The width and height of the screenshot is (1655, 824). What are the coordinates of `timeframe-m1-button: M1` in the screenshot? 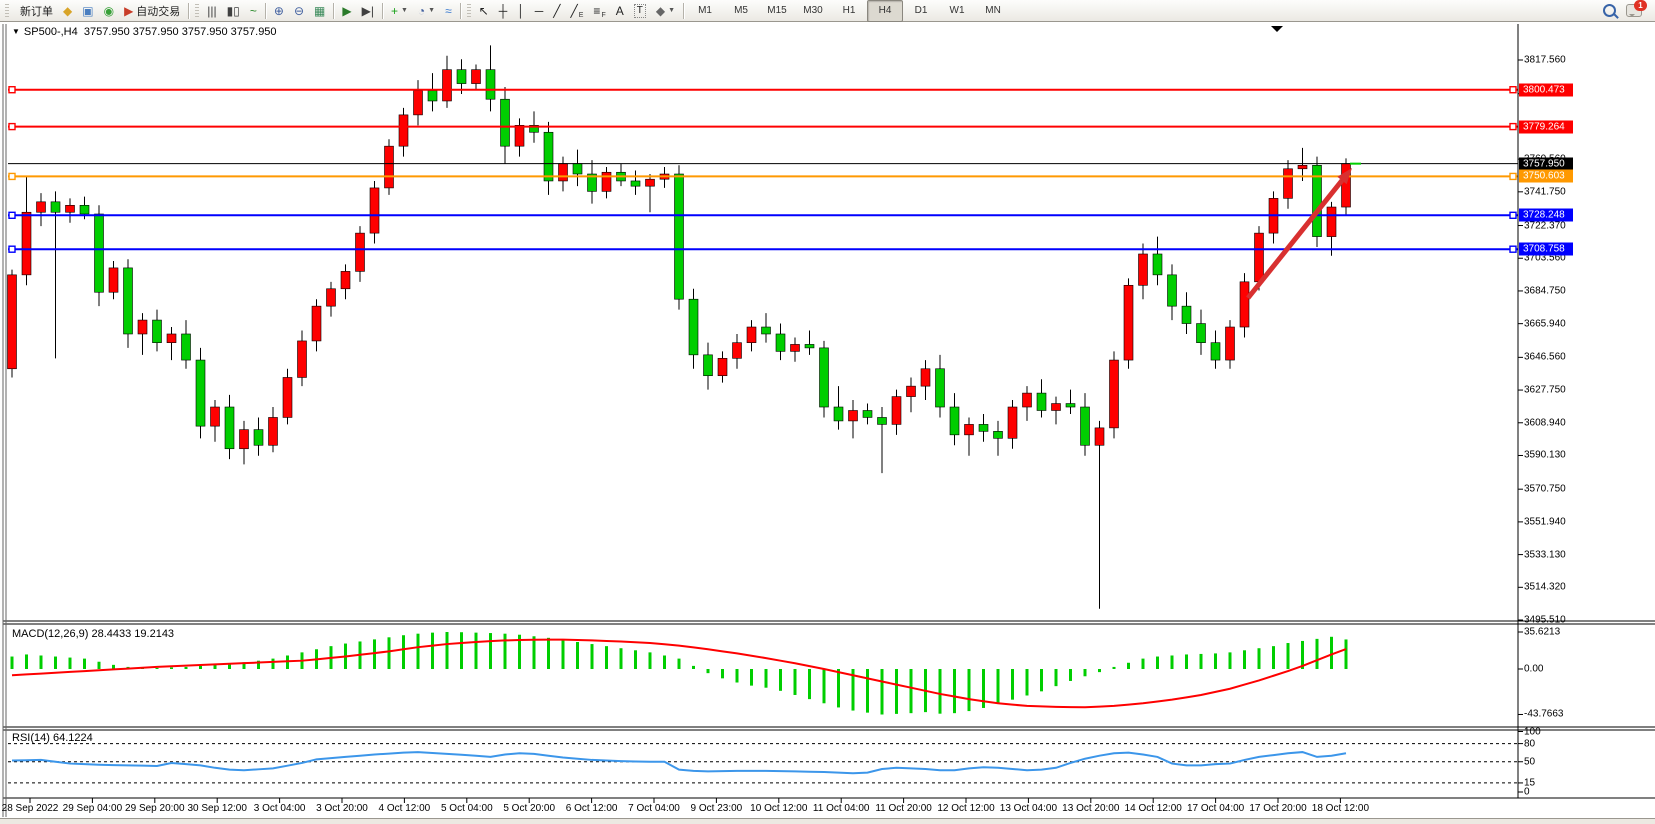 It's located at (705, 10).